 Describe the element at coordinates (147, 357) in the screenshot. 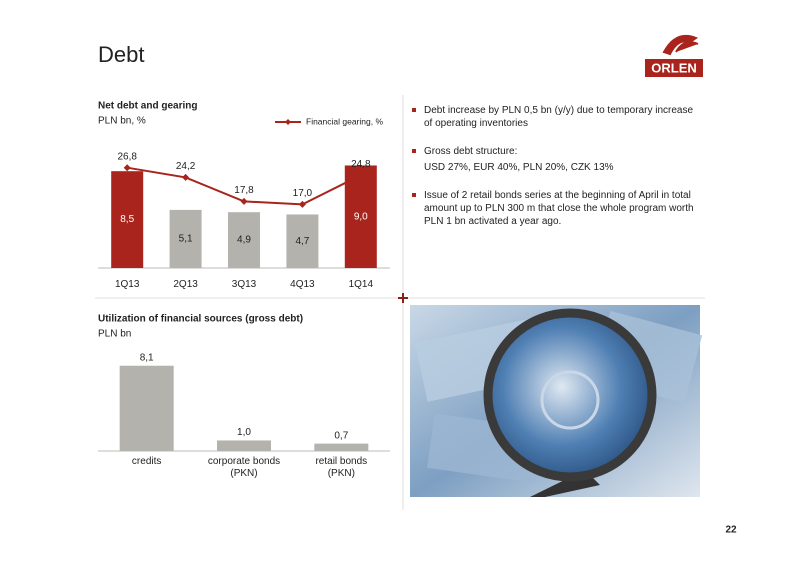

I see `value-label: 8,1` at that location.